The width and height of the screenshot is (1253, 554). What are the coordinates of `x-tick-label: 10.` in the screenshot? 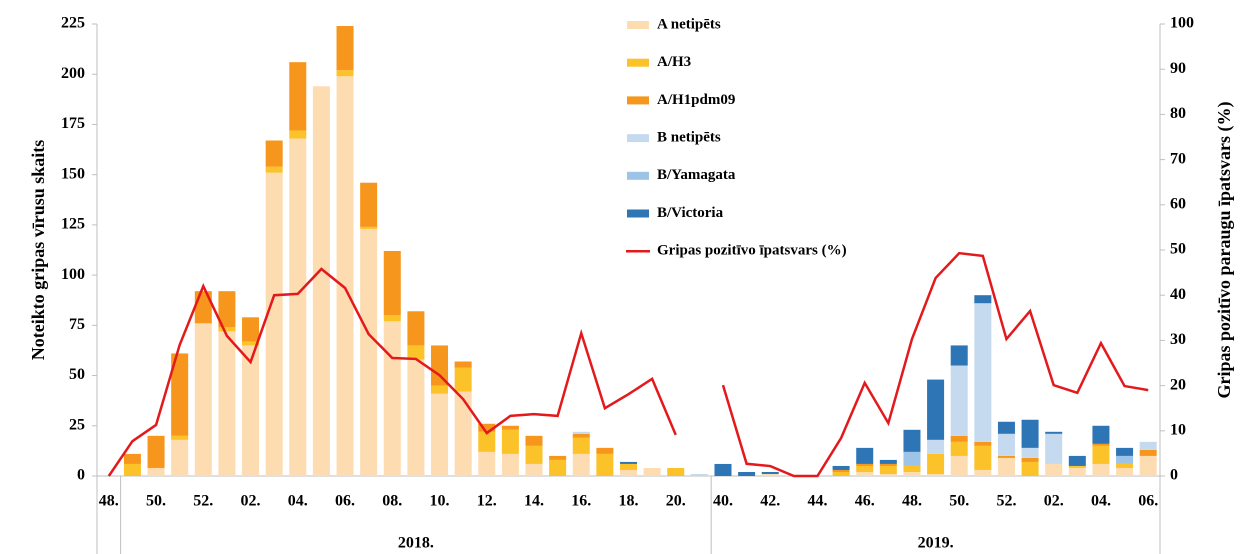 It's located at (440, 501).